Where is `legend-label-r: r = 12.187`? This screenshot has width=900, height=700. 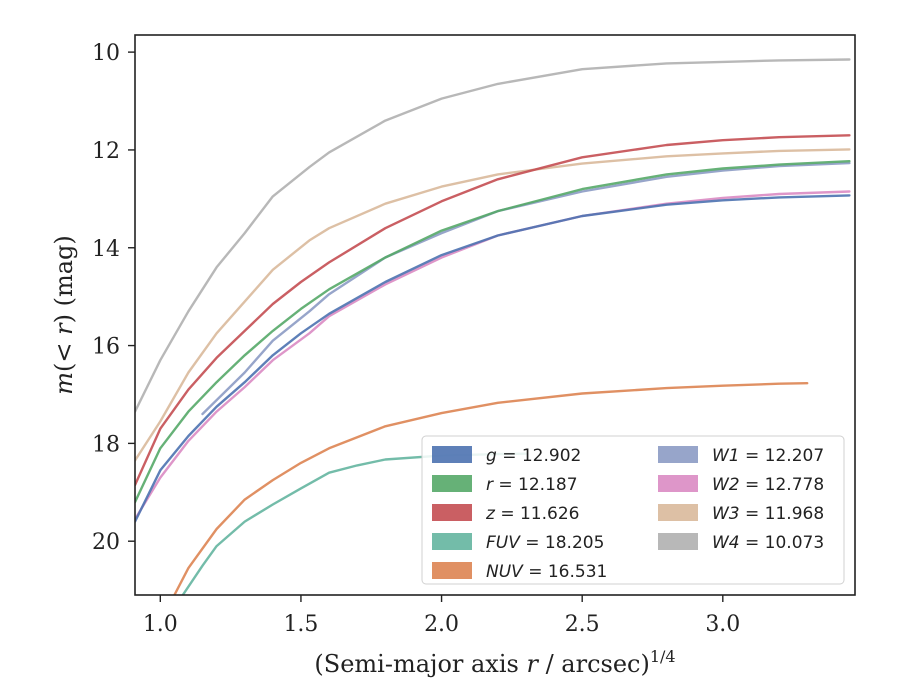 legend-label-r: r = 12.187 is located at coordinates (532, 485).